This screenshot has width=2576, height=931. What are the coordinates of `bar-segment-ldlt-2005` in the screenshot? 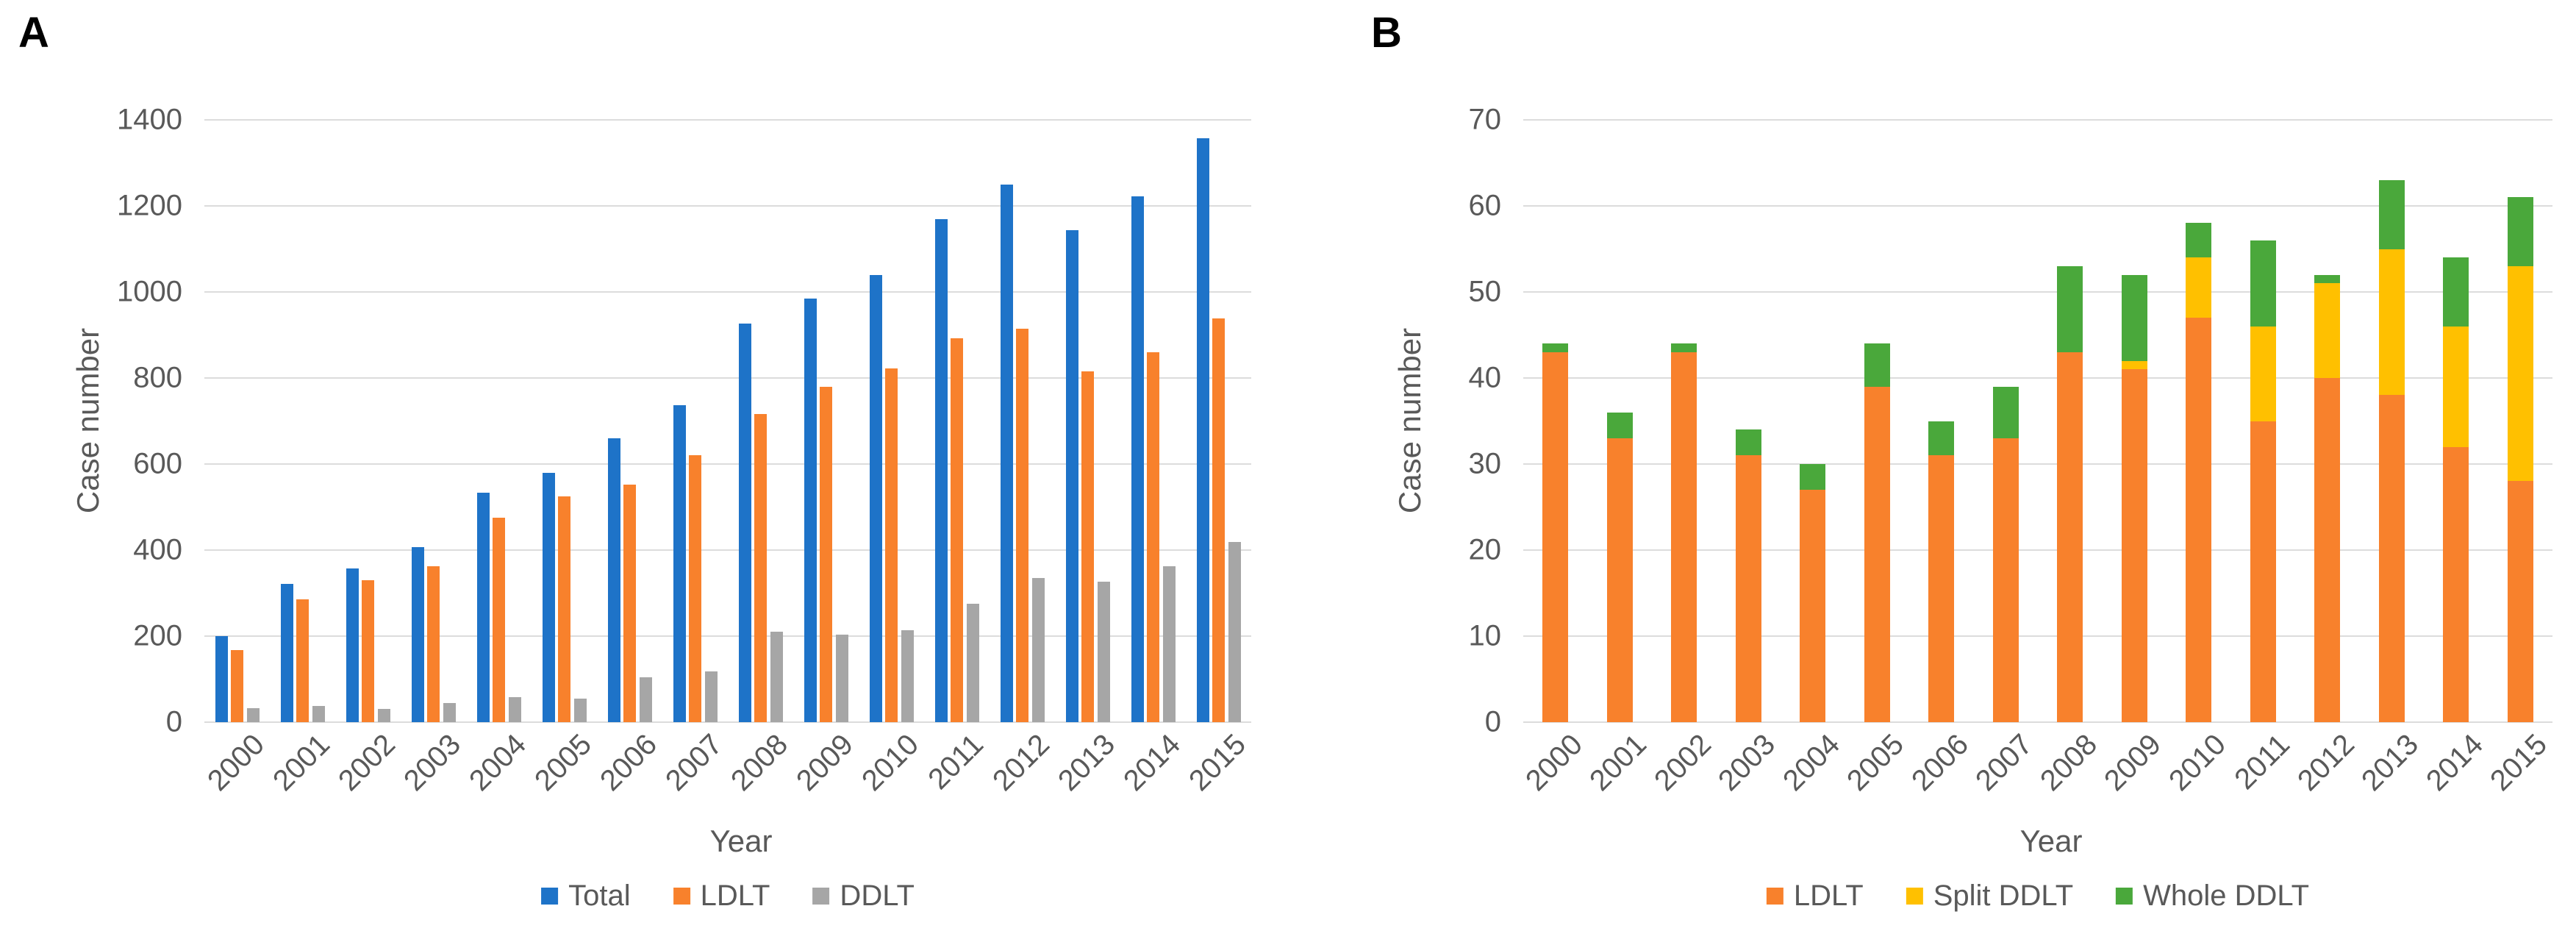 It's located at (1877, 554).